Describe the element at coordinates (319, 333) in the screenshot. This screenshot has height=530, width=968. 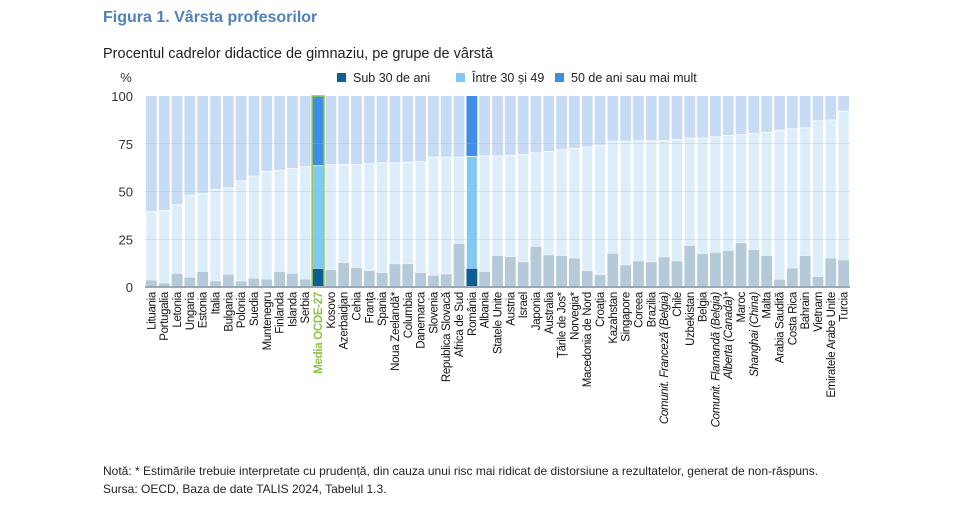
I see `x-tick-label: Media OCDE-27` at that location.